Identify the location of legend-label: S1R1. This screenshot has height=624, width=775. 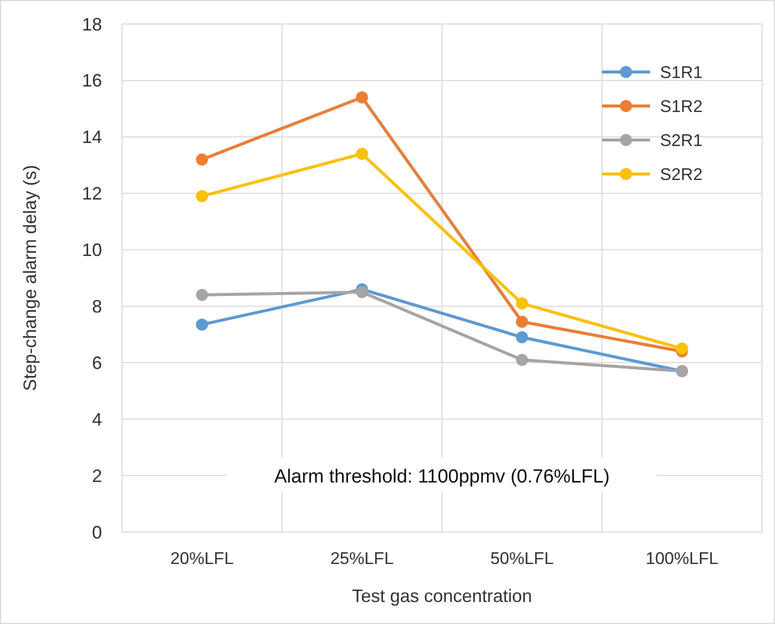
(681, 72).